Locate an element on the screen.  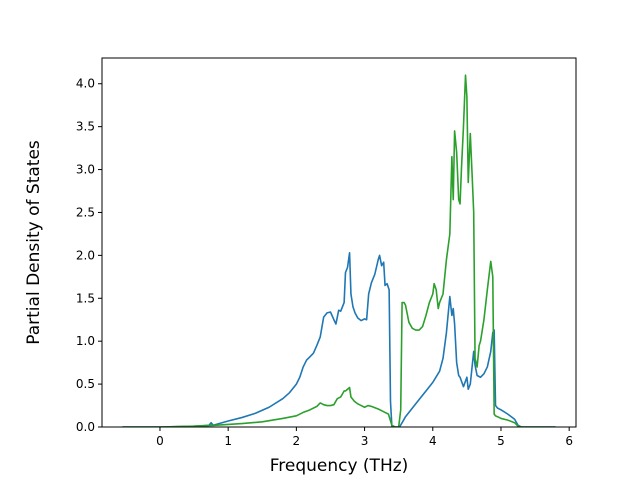
y-axis-label: Partial Density of States is located at coordinates (34, 242).